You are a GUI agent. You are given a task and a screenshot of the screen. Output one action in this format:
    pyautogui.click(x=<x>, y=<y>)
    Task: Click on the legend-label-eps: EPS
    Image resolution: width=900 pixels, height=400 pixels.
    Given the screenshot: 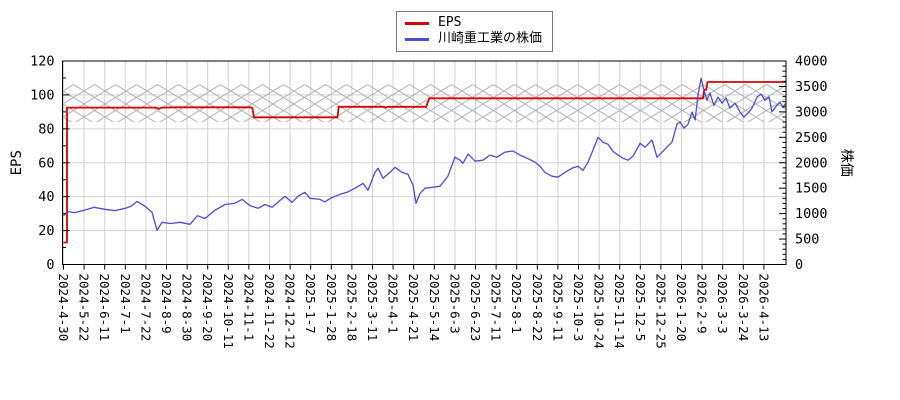 What is the action you would take?
    pyautogui.click(x=450, y=22)
    